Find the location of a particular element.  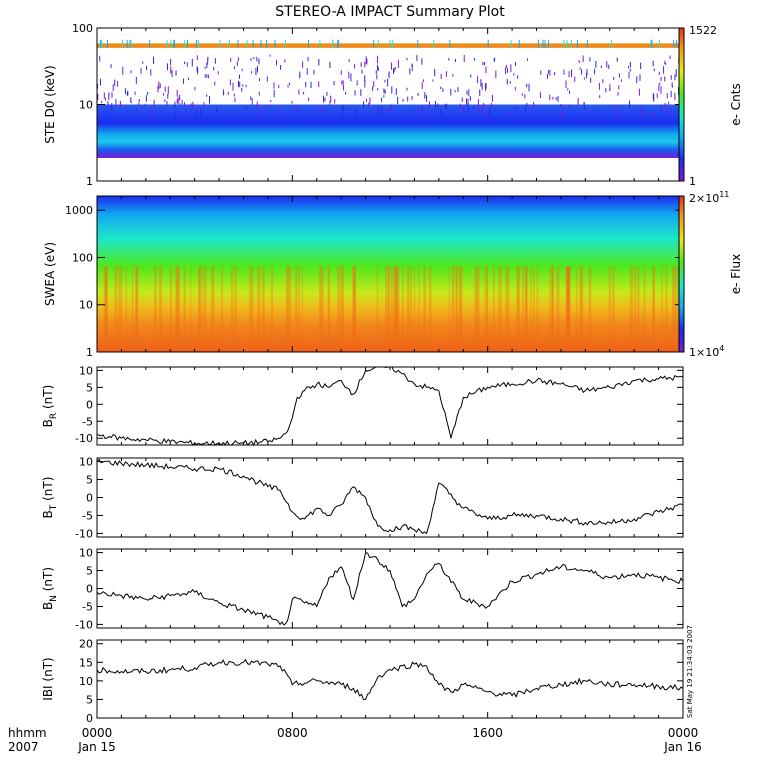

bn-ylabel: BN (nT) is located at coordinates (50, 588).